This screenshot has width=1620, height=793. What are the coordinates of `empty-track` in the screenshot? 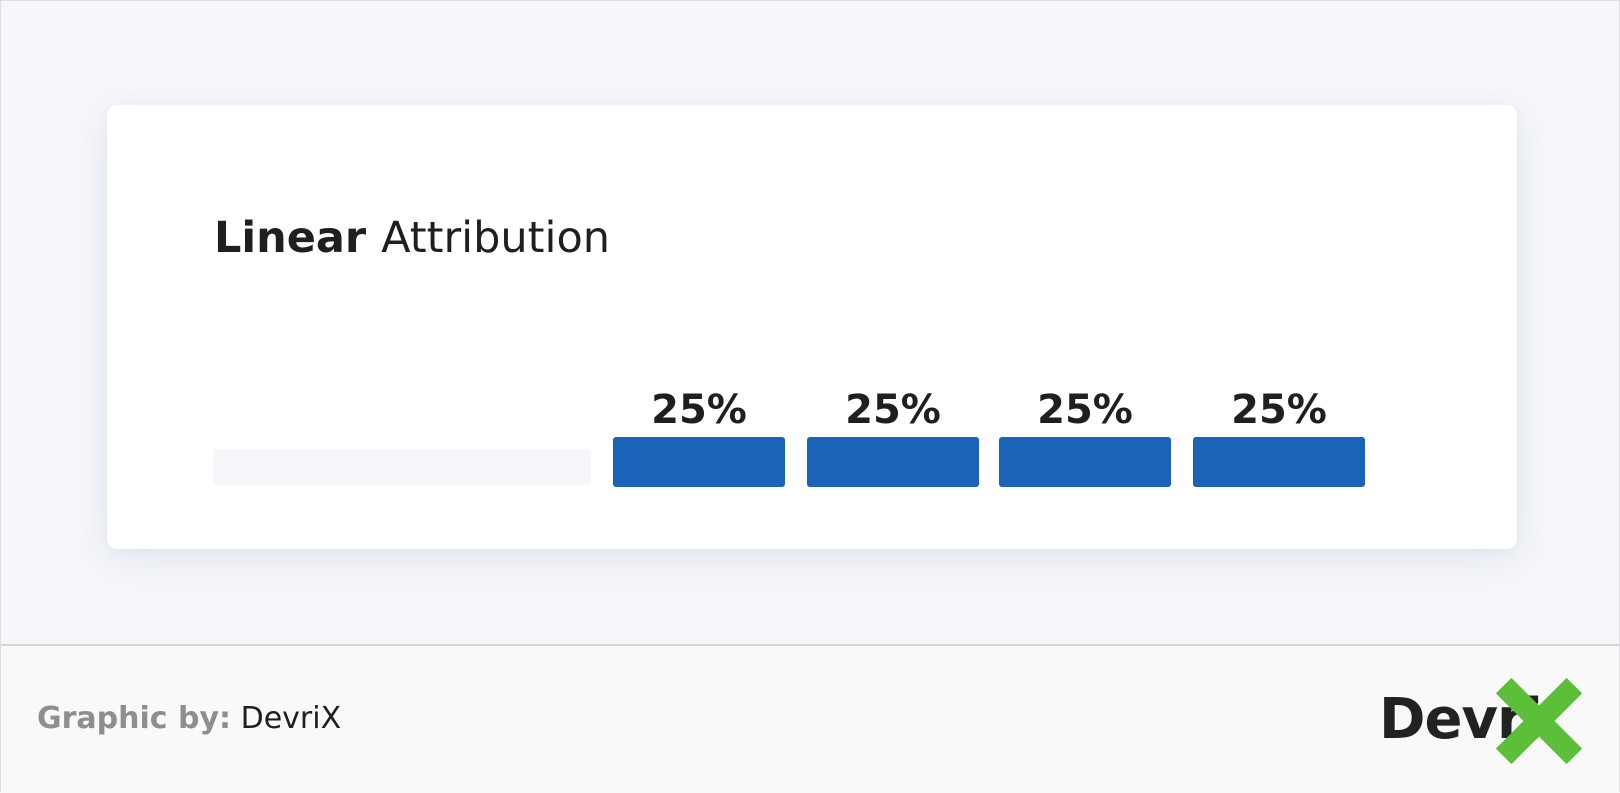 It's located at (402, 467).